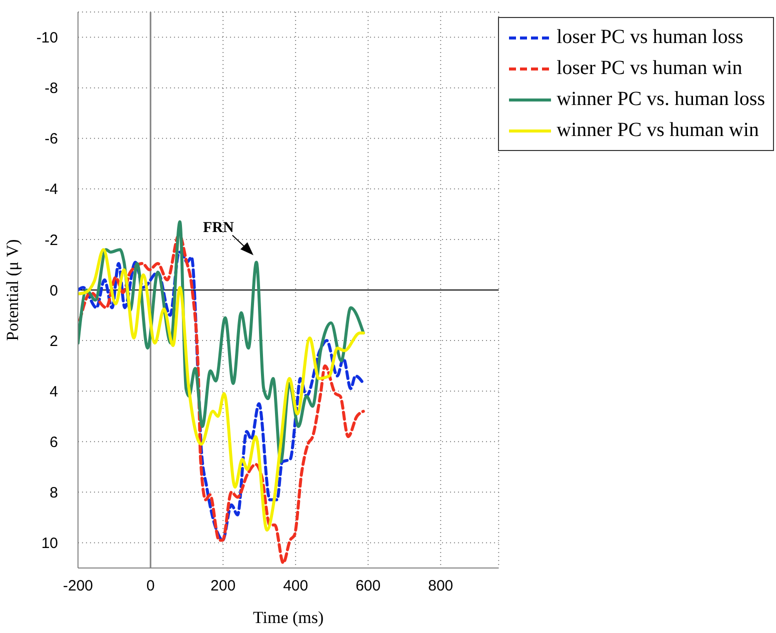 The width and height of the screenshot is (776, 633). What do you see at coordinates (54, 341) in the screenshot?
I see `y-tick-label: 2` at bounding box center [54, 341].